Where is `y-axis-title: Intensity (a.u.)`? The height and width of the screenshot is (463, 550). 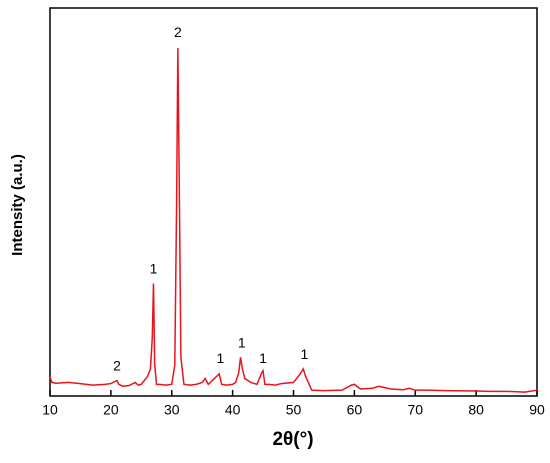 y-axis-title: Intensity (a.u.) is located at coordinates (17, 205).